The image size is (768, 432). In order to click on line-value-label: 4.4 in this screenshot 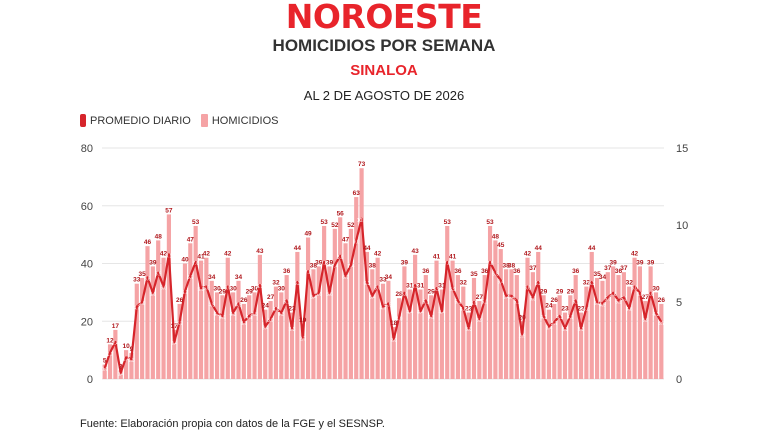, I will do `click(441, 313)`.